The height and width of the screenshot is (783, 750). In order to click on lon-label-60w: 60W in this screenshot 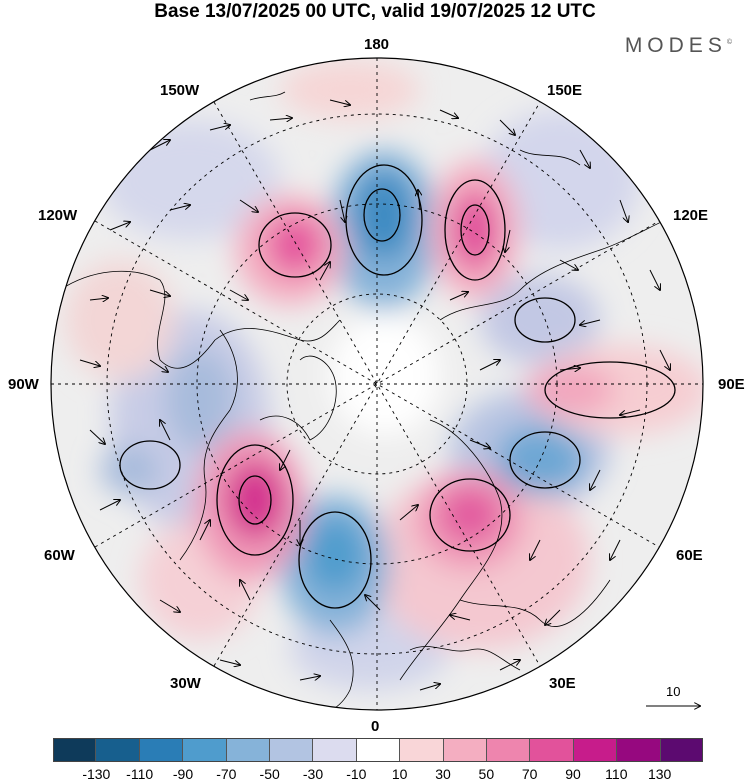, I will do `click(59, 555)`.